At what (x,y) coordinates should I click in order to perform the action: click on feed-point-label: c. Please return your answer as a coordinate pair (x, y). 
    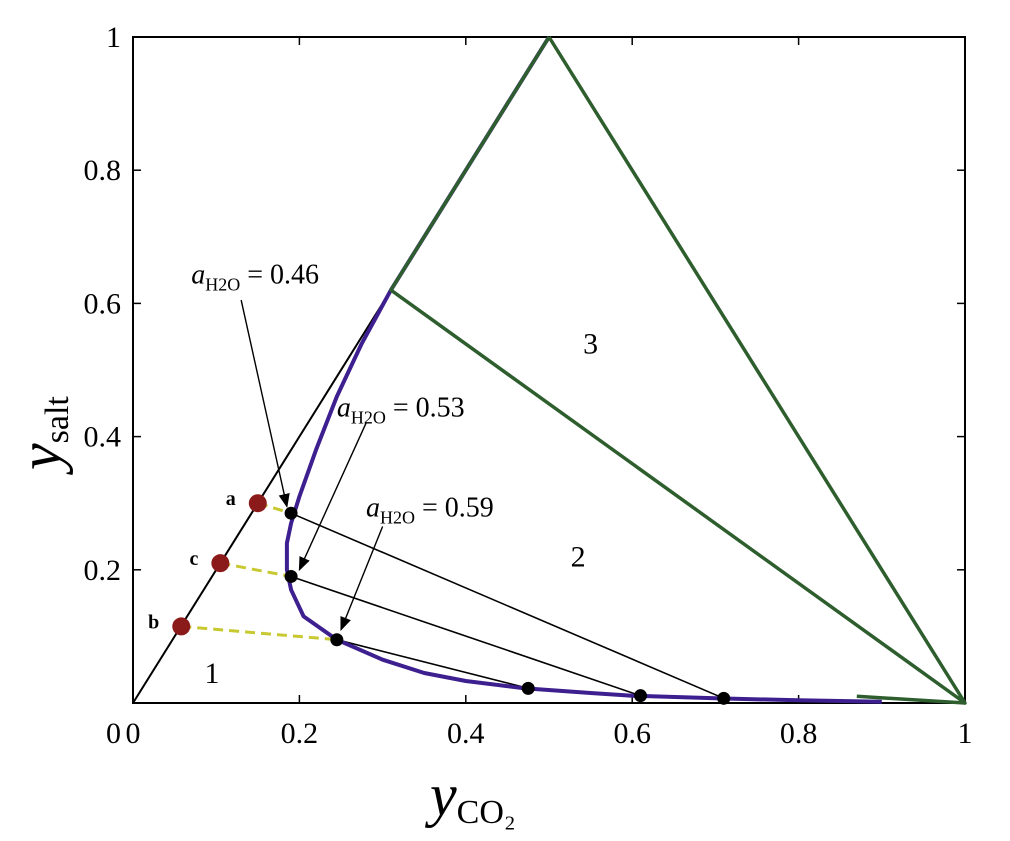
    Looking at the image, I should click on (193, 559).